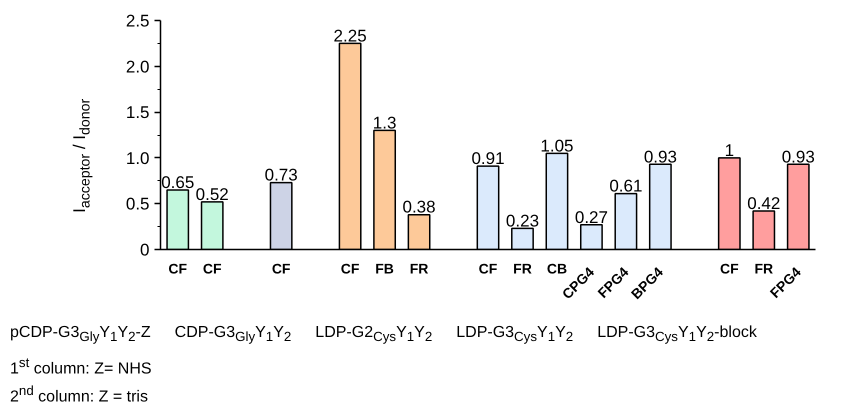  What do you see at coordinates (515, 334) in the screenshot?
I see `text: LDP-G3$_{Cys}$Y$_{1}$Y$_{2}$` at bounding box center [515, 334].